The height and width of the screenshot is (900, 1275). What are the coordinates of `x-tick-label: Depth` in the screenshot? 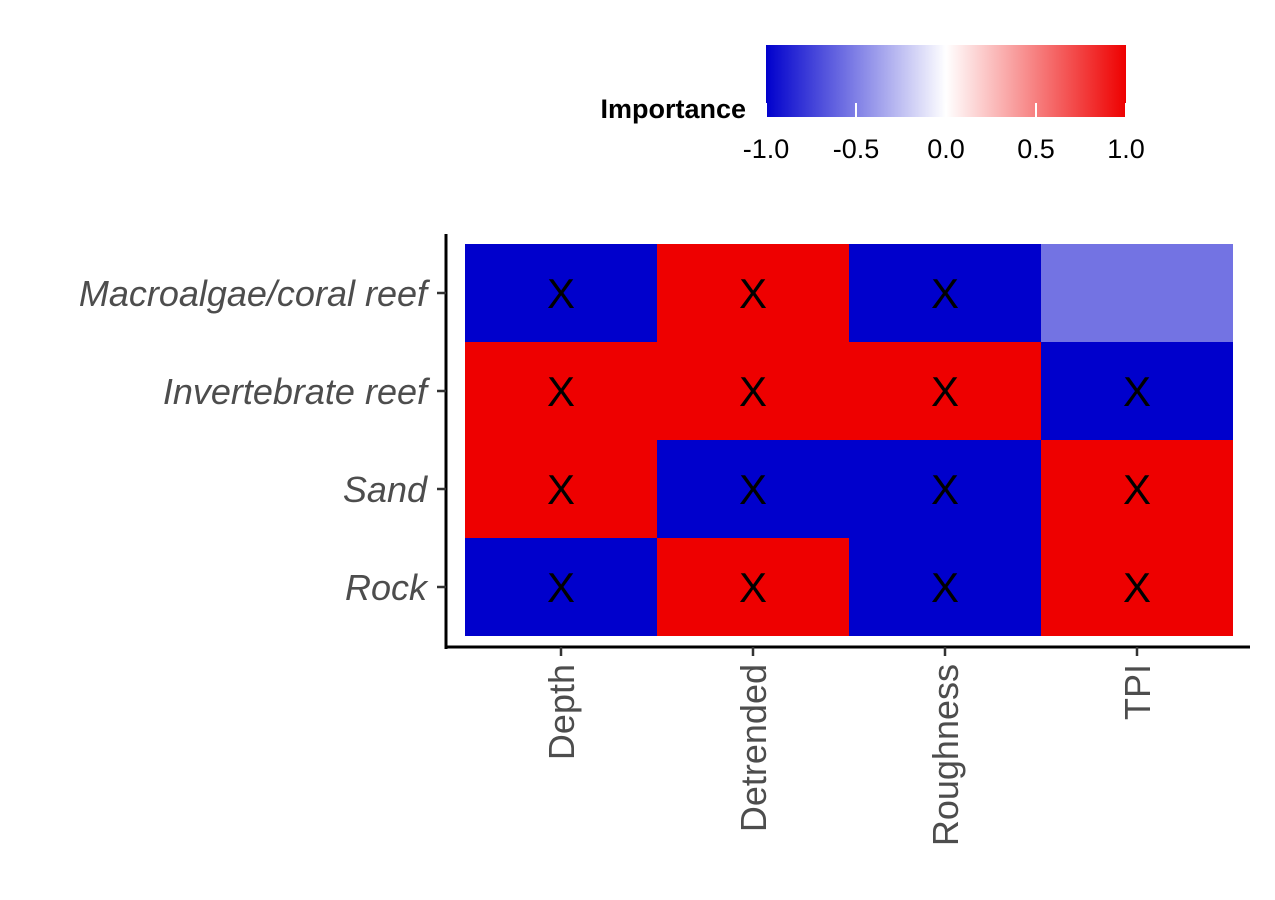 It's located at (561, 712).